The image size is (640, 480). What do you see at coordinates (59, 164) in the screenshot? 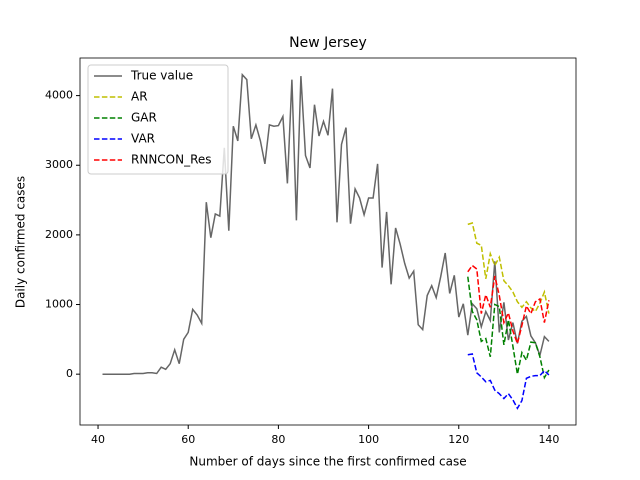
I see `y-tick-label: 3000` at bounding box center [59, 164].